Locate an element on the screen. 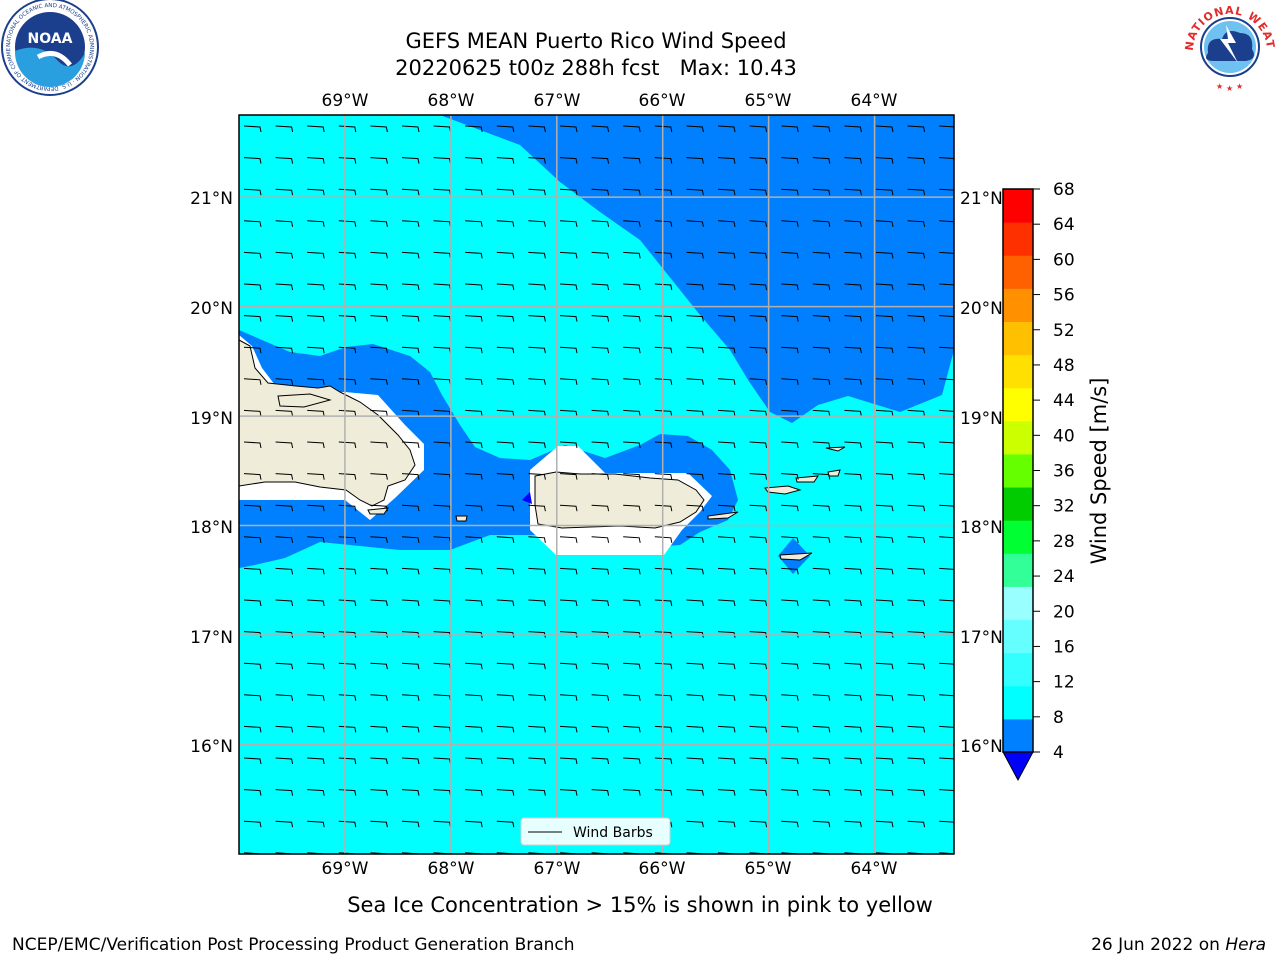  land-virgin-islands is located at coordinates (783, 490).